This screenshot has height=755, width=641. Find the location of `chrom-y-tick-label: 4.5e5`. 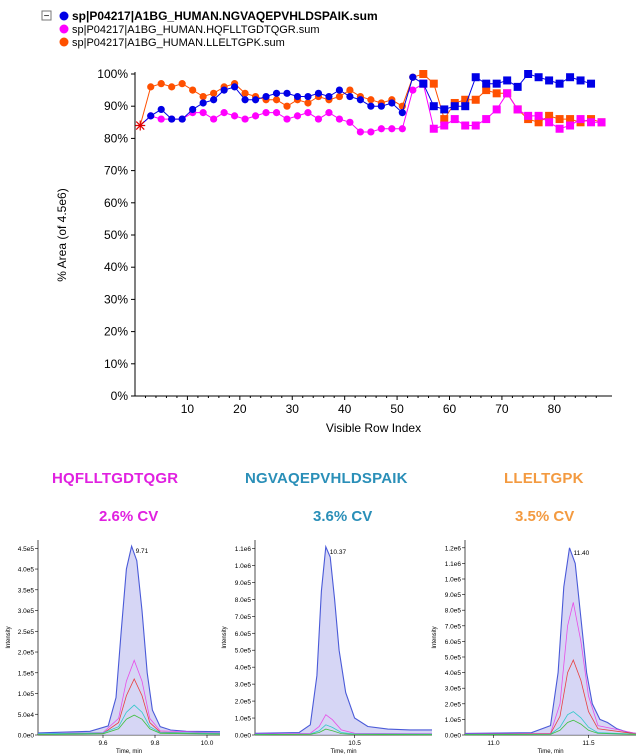

chrom-y-tick-label: 4.5e5 is located at coordinates (26, 549).